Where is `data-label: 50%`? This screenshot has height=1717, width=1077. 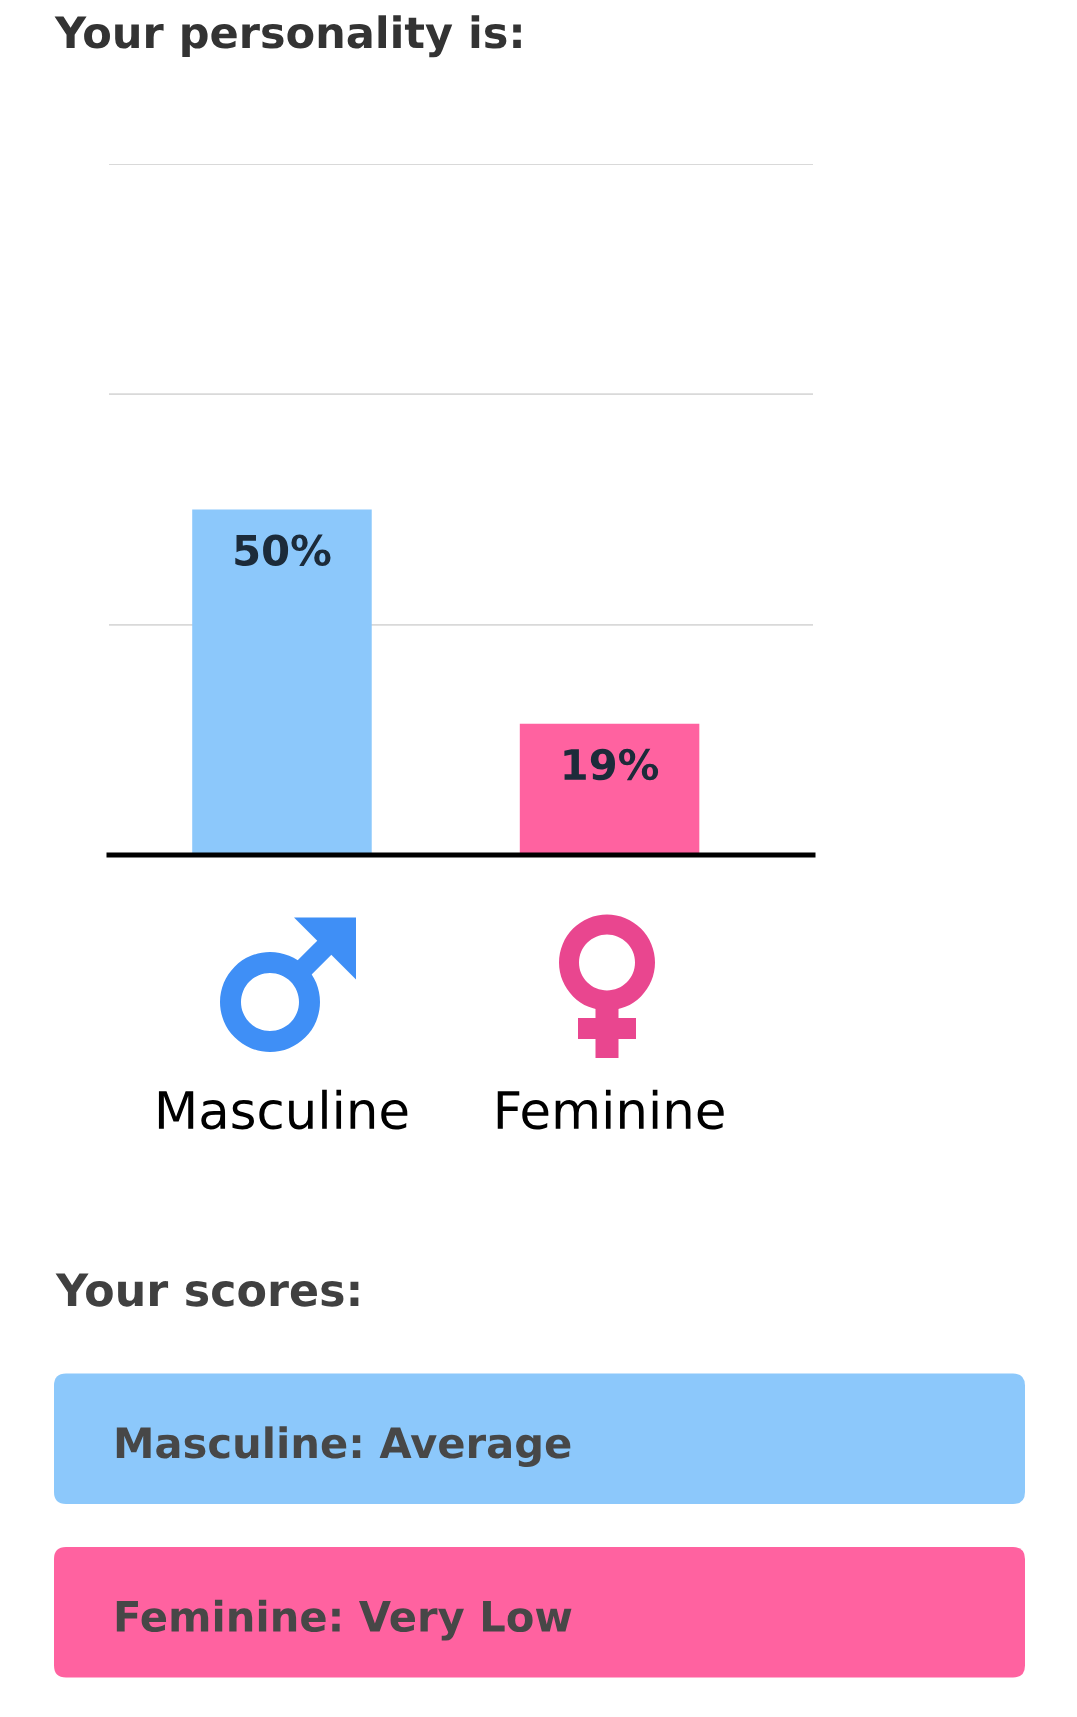 data-label: 50% is located at coordinates (283, 550).